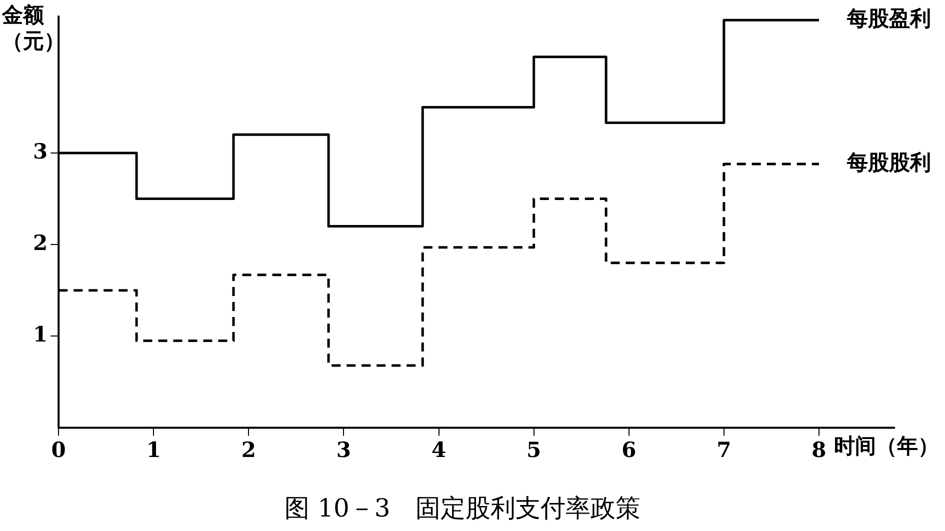  Describe the element at coordinates (462, 508) in the screenshot. I see `text: 图 10－3 固定股利支付率政策` at that location.